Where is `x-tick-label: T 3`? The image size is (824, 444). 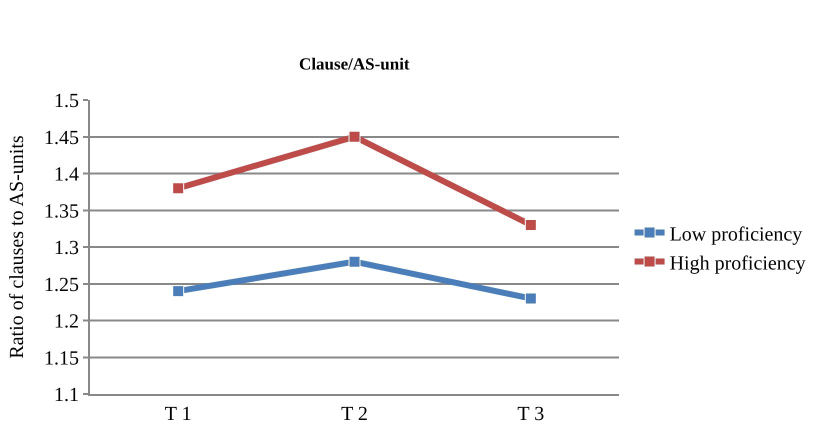
x-tick-label: T 3 is located at coordinates (530, 414).